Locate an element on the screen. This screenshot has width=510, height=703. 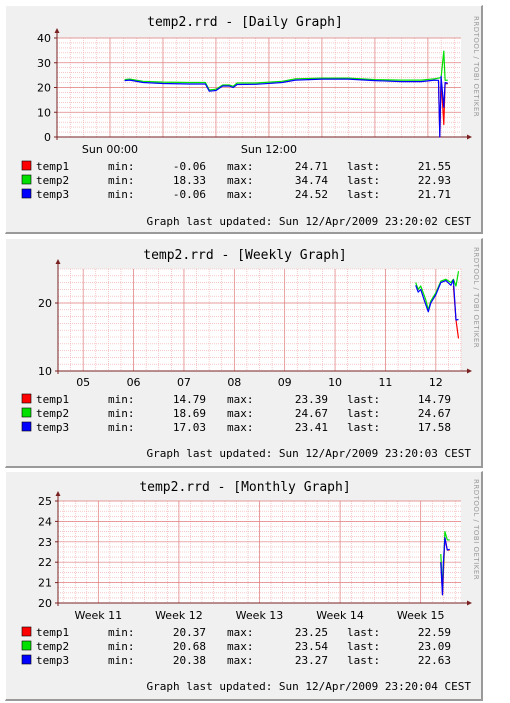
legend-max-value: 23.54 is located at coordinates (311, 646).